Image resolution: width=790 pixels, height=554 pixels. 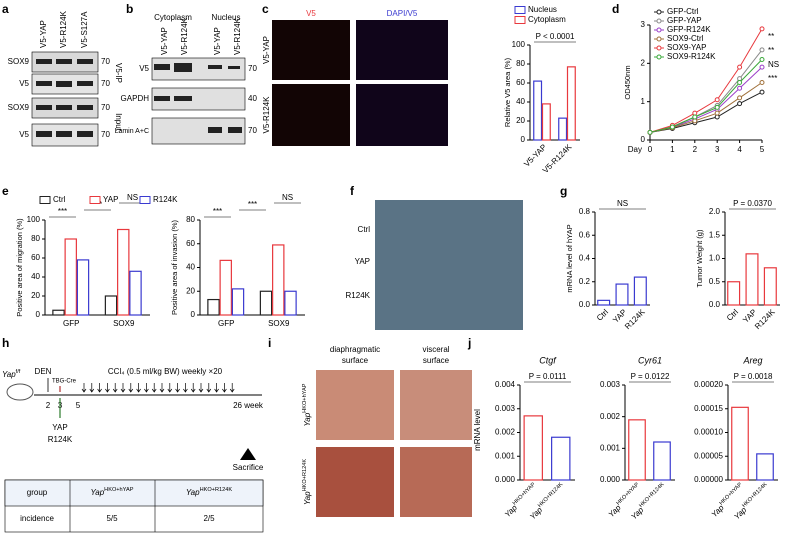 What do you see at coordinates (226, 17) in the screenshot?
I see `group-label: Nucleus` at bounding box center [226, 17].